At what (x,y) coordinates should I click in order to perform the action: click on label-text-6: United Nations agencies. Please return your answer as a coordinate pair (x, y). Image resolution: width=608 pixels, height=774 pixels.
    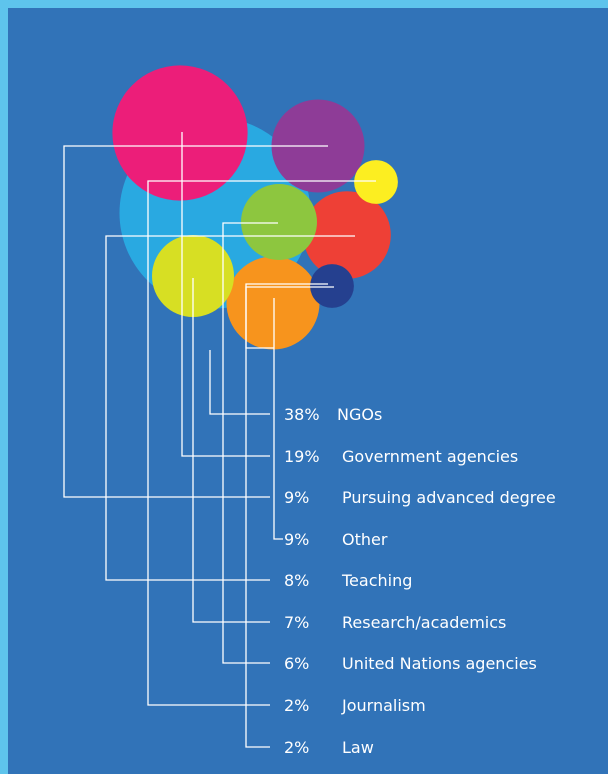
    Looking at the image, I should click on (439, 663).